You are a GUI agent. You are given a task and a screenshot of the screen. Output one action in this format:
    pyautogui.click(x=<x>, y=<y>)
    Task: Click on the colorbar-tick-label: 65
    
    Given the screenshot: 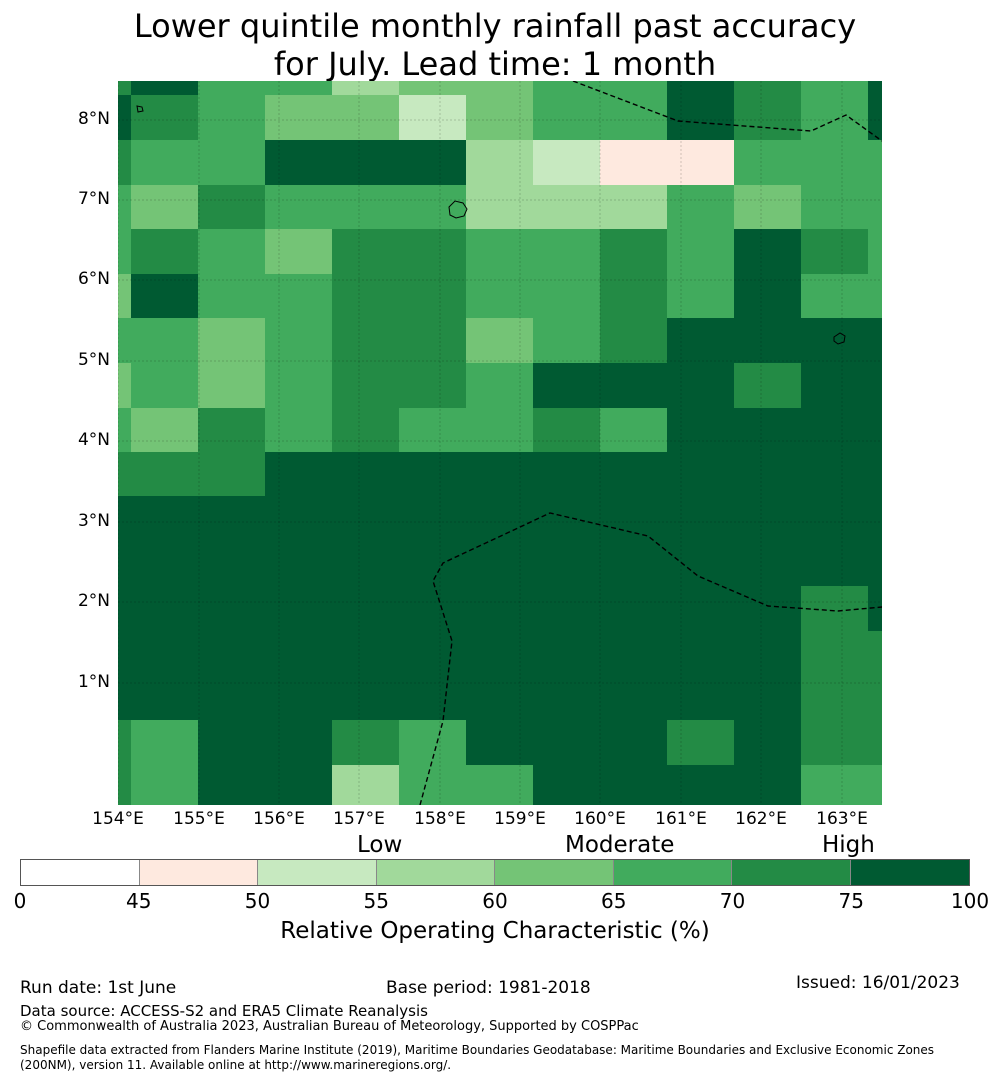 What is the action you would take?
    pyautogui.click(x=614, y=901)
    